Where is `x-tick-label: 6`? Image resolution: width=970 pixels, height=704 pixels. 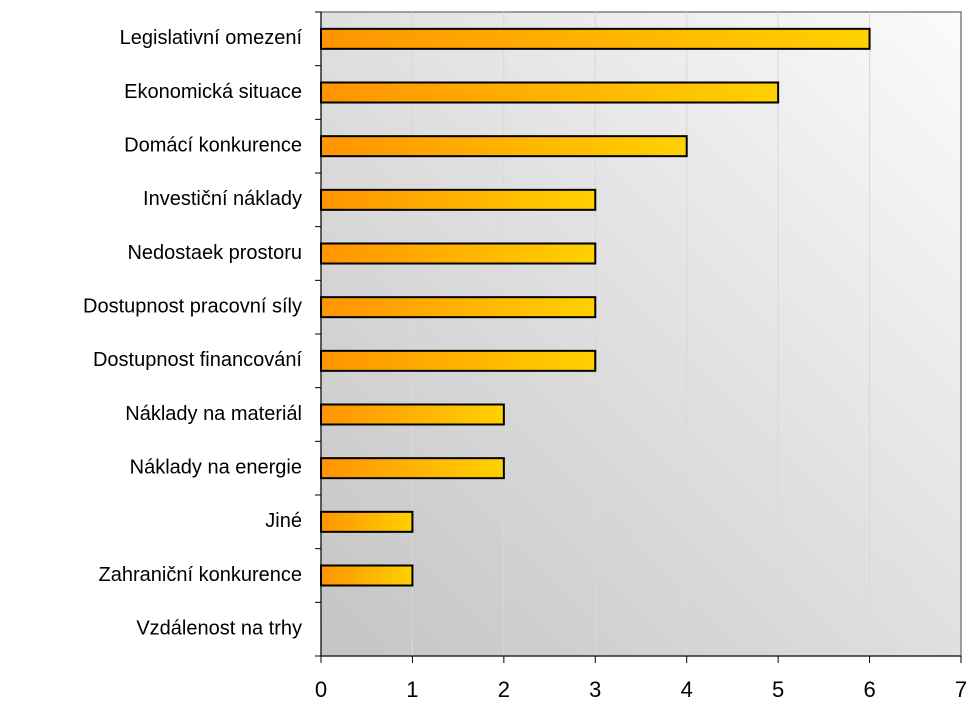 x-tick-label: 6 is located at coordinates (869, 689).